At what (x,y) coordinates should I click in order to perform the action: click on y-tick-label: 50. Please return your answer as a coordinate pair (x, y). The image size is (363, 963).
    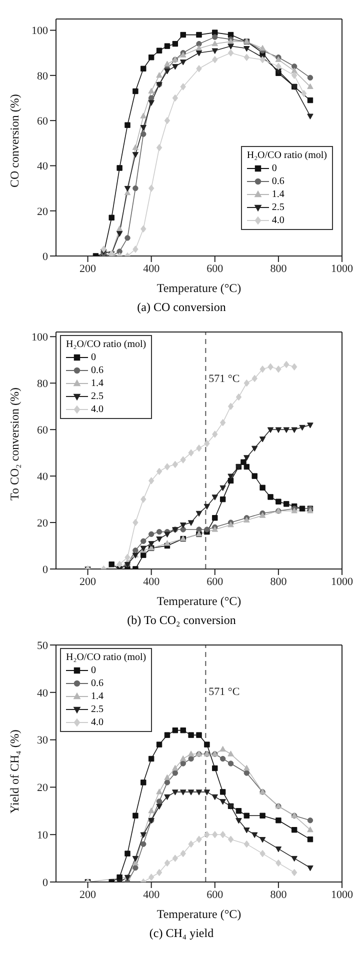
    Looking at the image, I should click on (42, 646).